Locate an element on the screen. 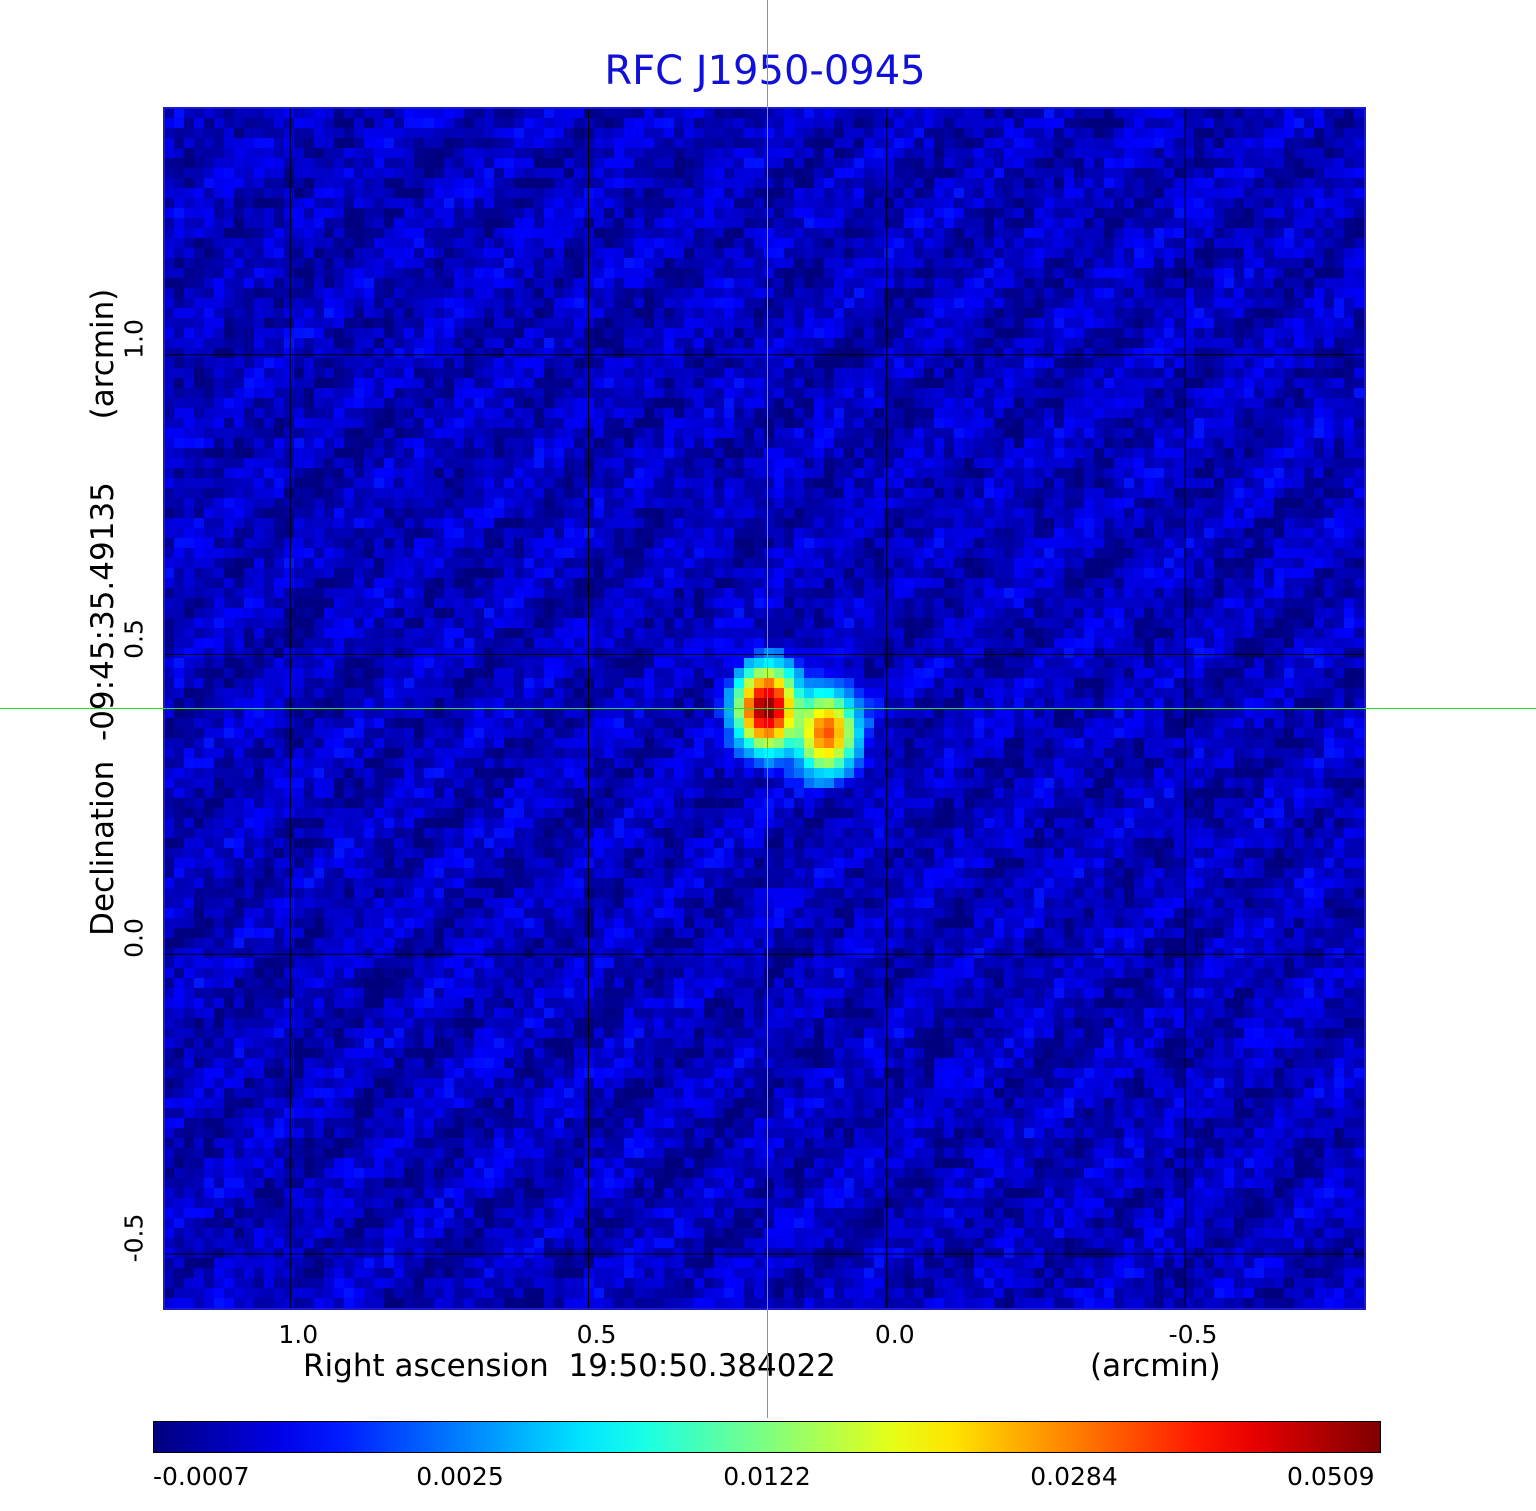 This screenshot has width=1536, height=1511. y-axis-unit: (arcmin) is located at coordinates (103, 354).